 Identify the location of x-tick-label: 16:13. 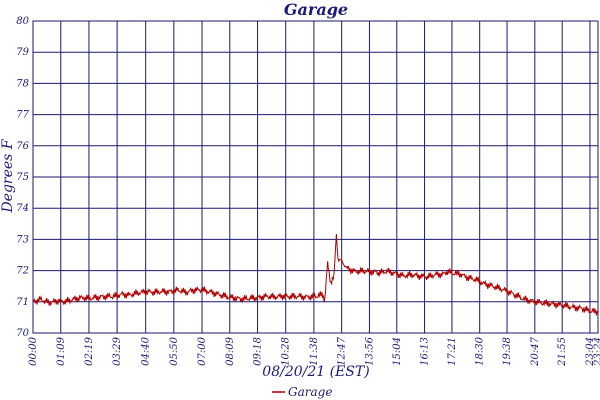
(425, 351).